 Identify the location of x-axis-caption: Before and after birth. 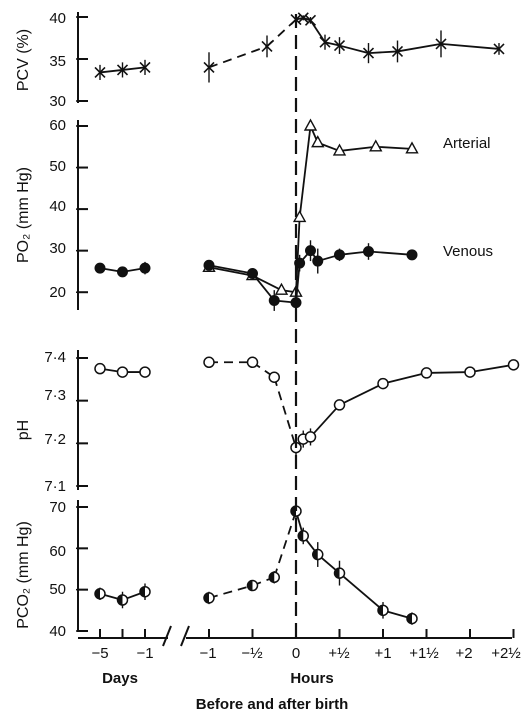
(272, 704).